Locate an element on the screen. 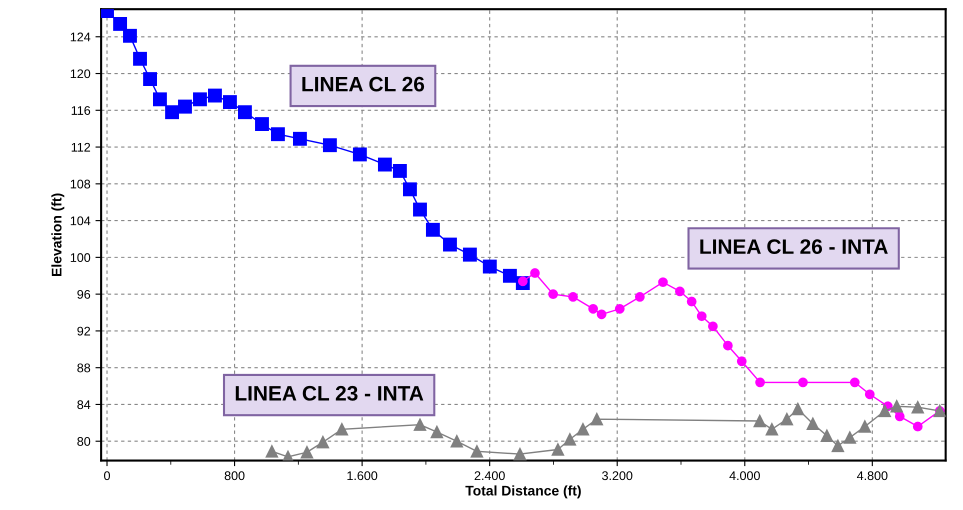  x-tick-label: 4.000 is located at coordinates (744, 475).